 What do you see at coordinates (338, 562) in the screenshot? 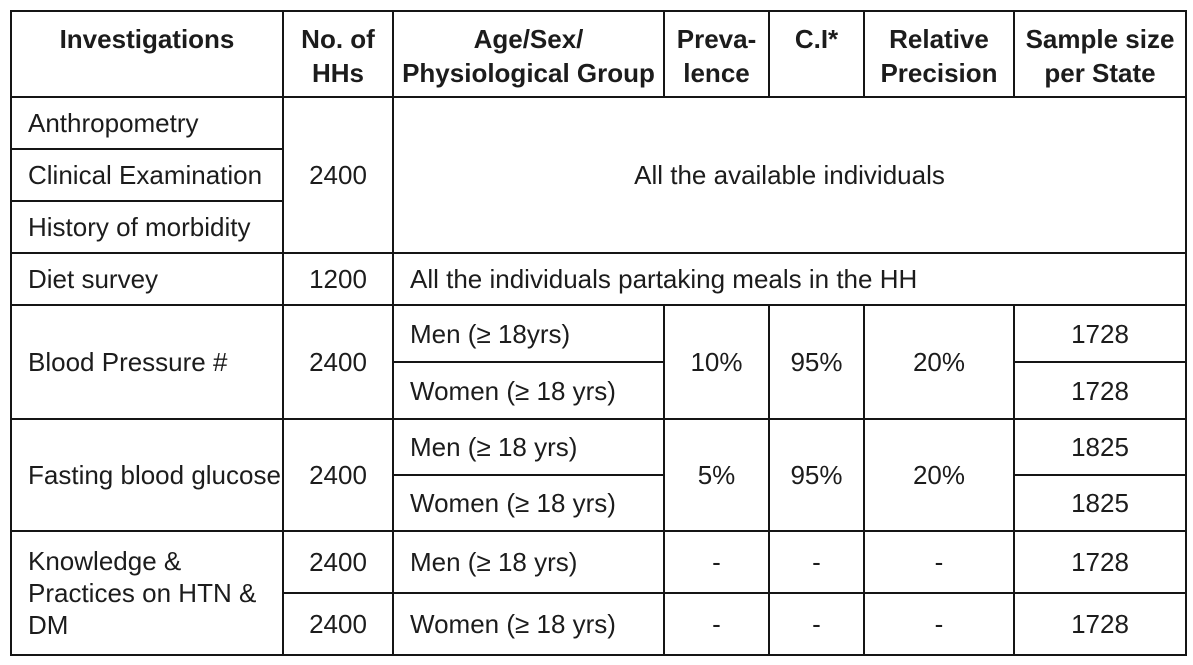
I see `cell-hhs-knowledge-men: 2400` at bounding box center [338, 562].